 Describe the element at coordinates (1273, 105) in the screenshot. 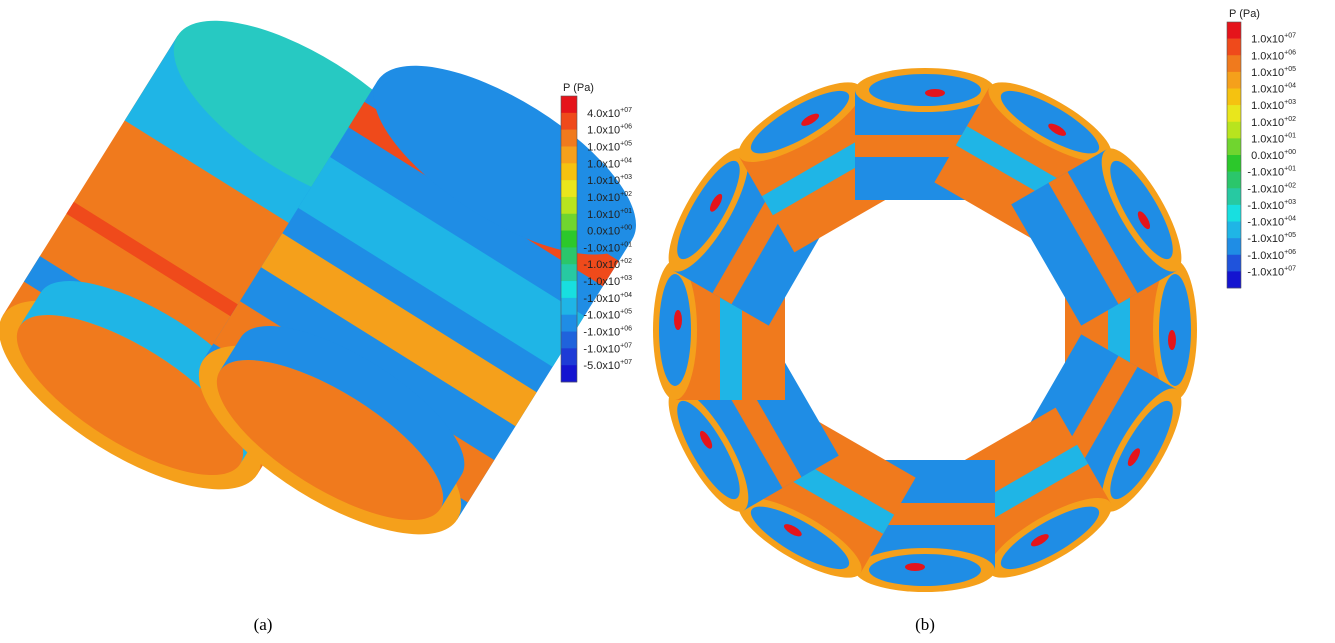

I see `colorbar-label: 1.0x10+03` at that location.